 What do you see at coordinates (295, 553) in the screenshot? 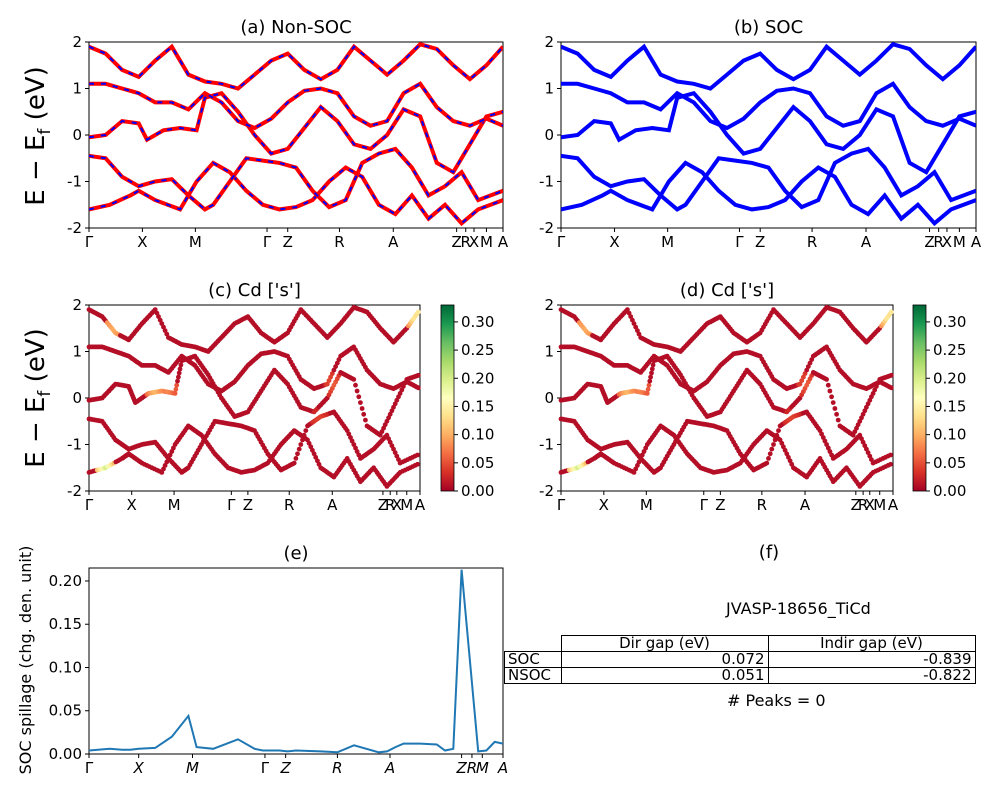
I see `panel-title: (e)` at bounding box center [295, 553].